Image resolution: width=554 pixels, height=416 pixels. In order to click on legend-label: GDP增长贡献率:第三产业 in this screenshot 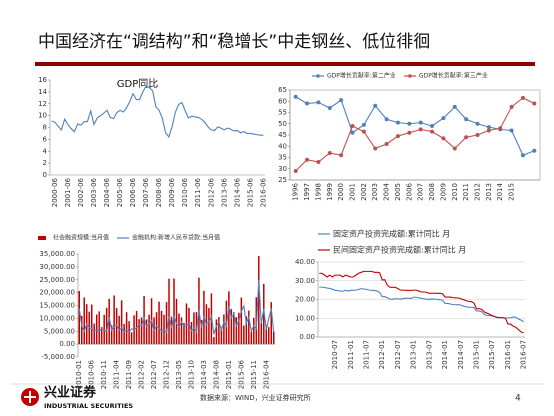, I will do `click(453, 76)`.